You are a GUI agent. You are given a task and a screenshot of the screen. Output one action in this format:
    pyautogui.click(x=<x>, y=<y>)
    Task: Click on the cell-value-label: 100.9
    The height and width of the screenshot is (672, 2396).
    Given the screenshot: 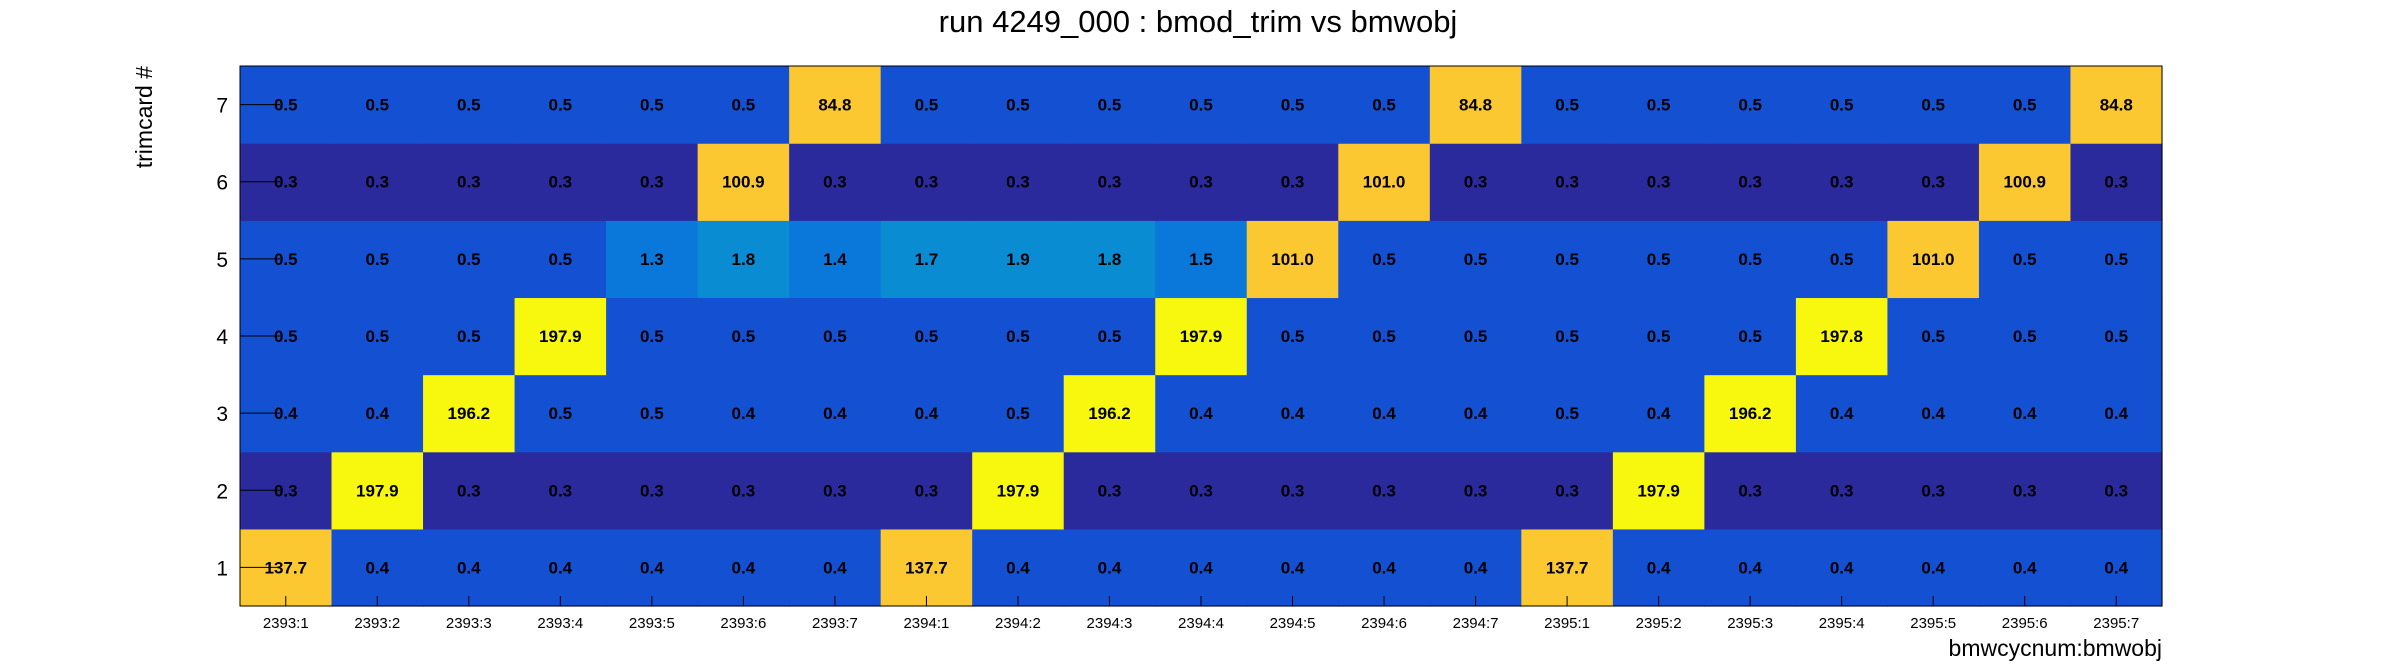 What is the action you would take?
    pyautogui.click(x=2024, y=182)
    